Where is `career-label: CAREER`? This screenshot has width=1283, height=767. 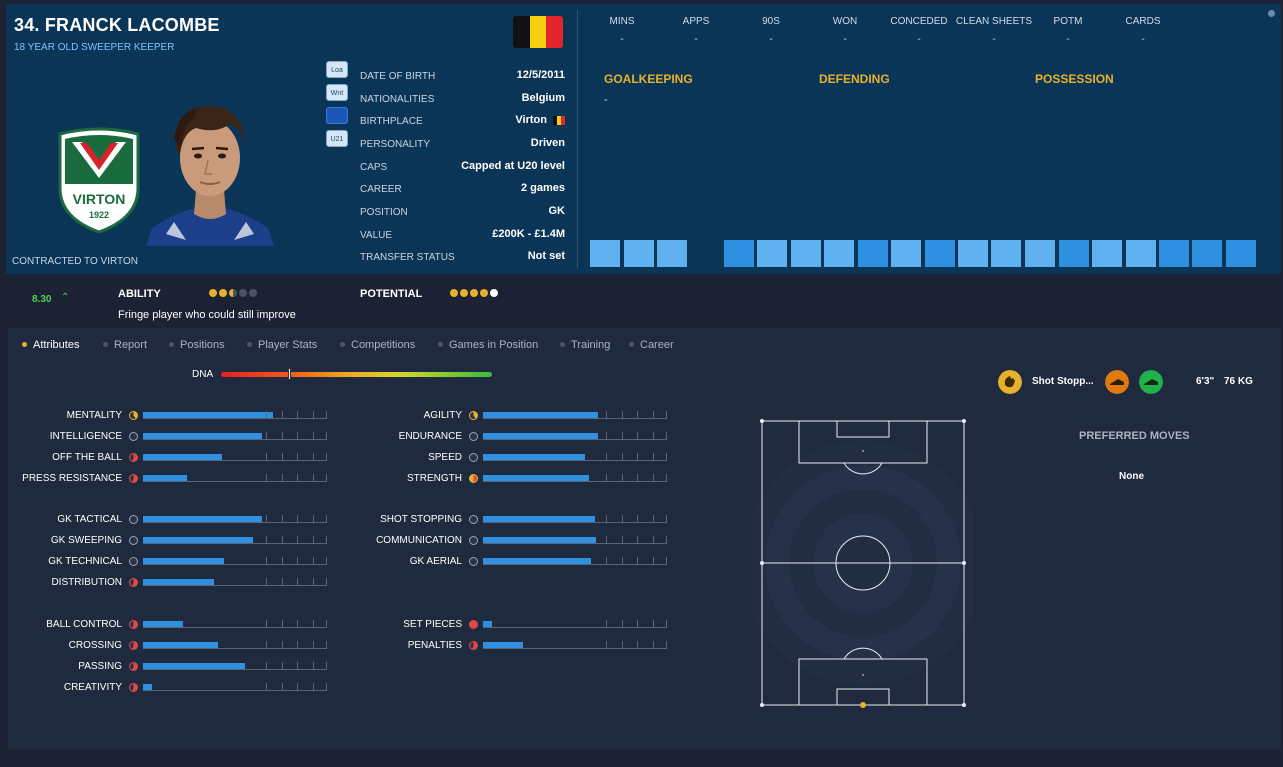 career-label: CAREER is located at coordinates (381, 189).